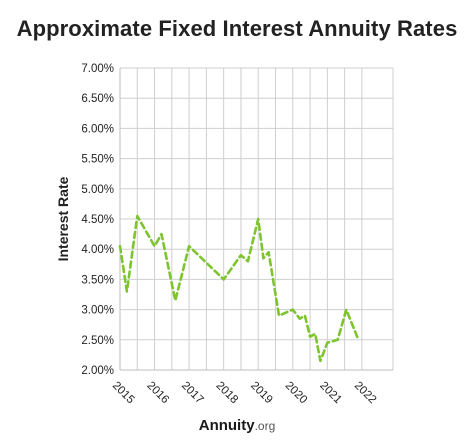 This screenshot has width=474, height=445. Describe the element at coordinates (265, 426) in the screenshot. I see `brand-tld: .org` at that location.